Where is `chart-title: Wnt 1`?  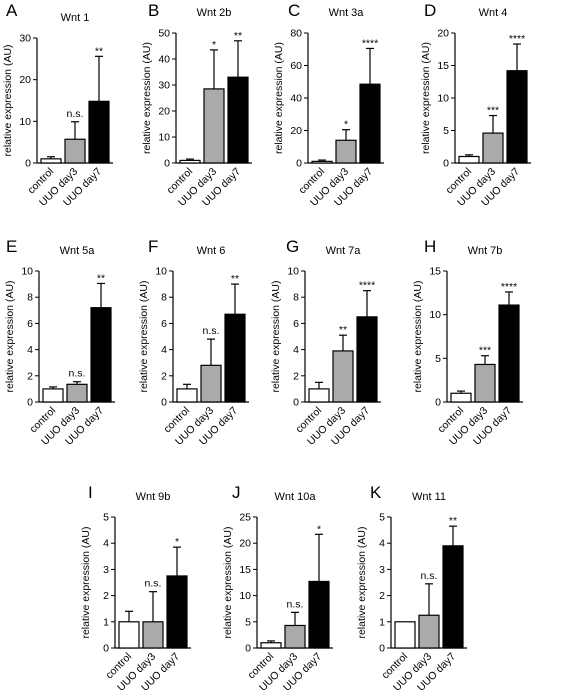 chart-title: Wnt 1 is located at coordinates (75, 18).